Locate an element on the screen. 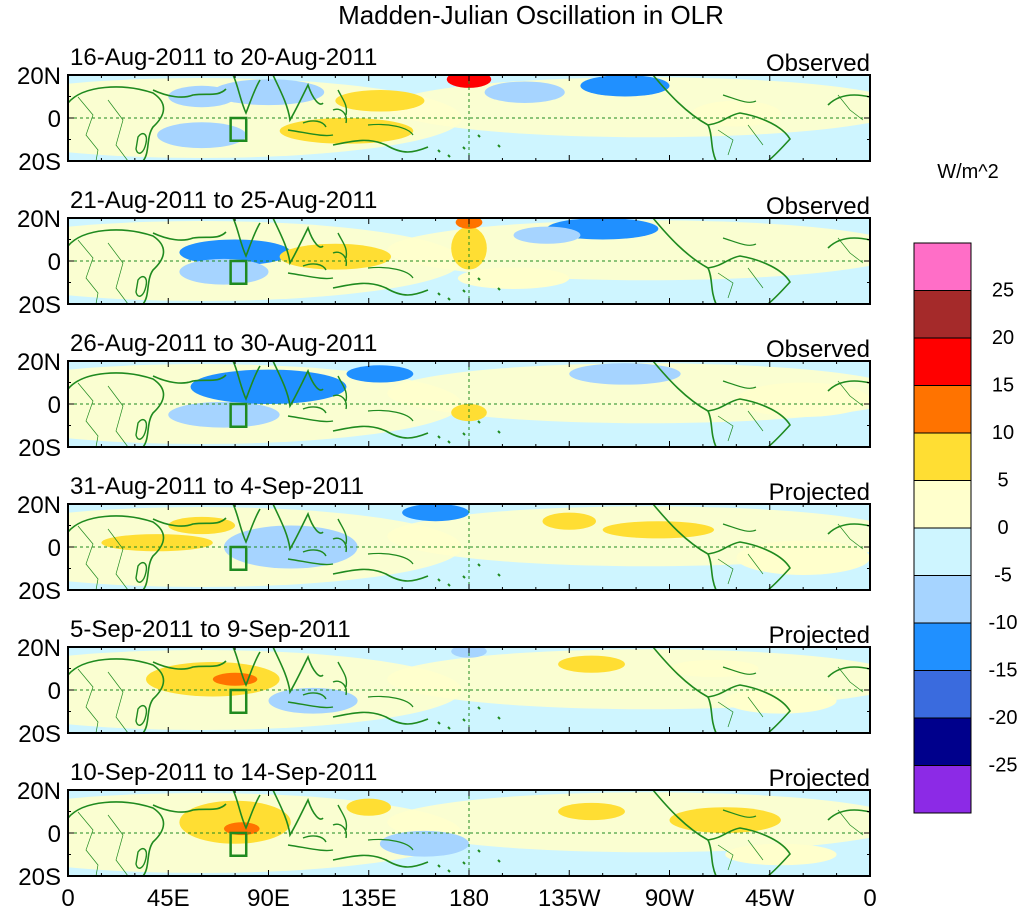 Image resolution: width=1021 pixels, height=920 pixels. x-tick-label-6: 90W is located at coordinates (670, 898).